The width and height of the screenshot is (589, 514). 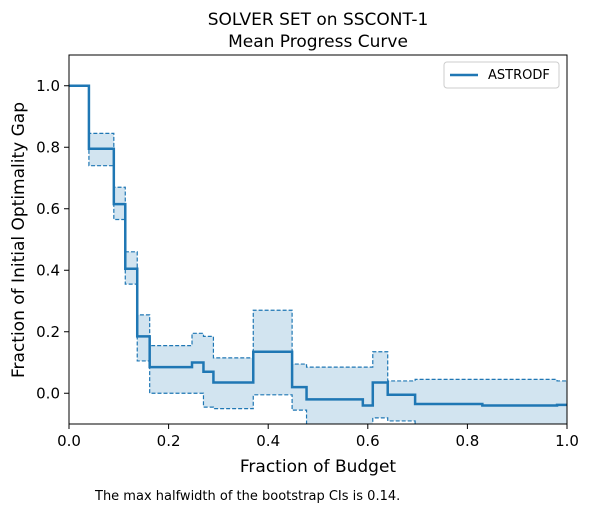 What do you see at coordinates (169, 441) in the screenshot?
I see `x-tick-label: 0.2` at bounding box center [169, 441].